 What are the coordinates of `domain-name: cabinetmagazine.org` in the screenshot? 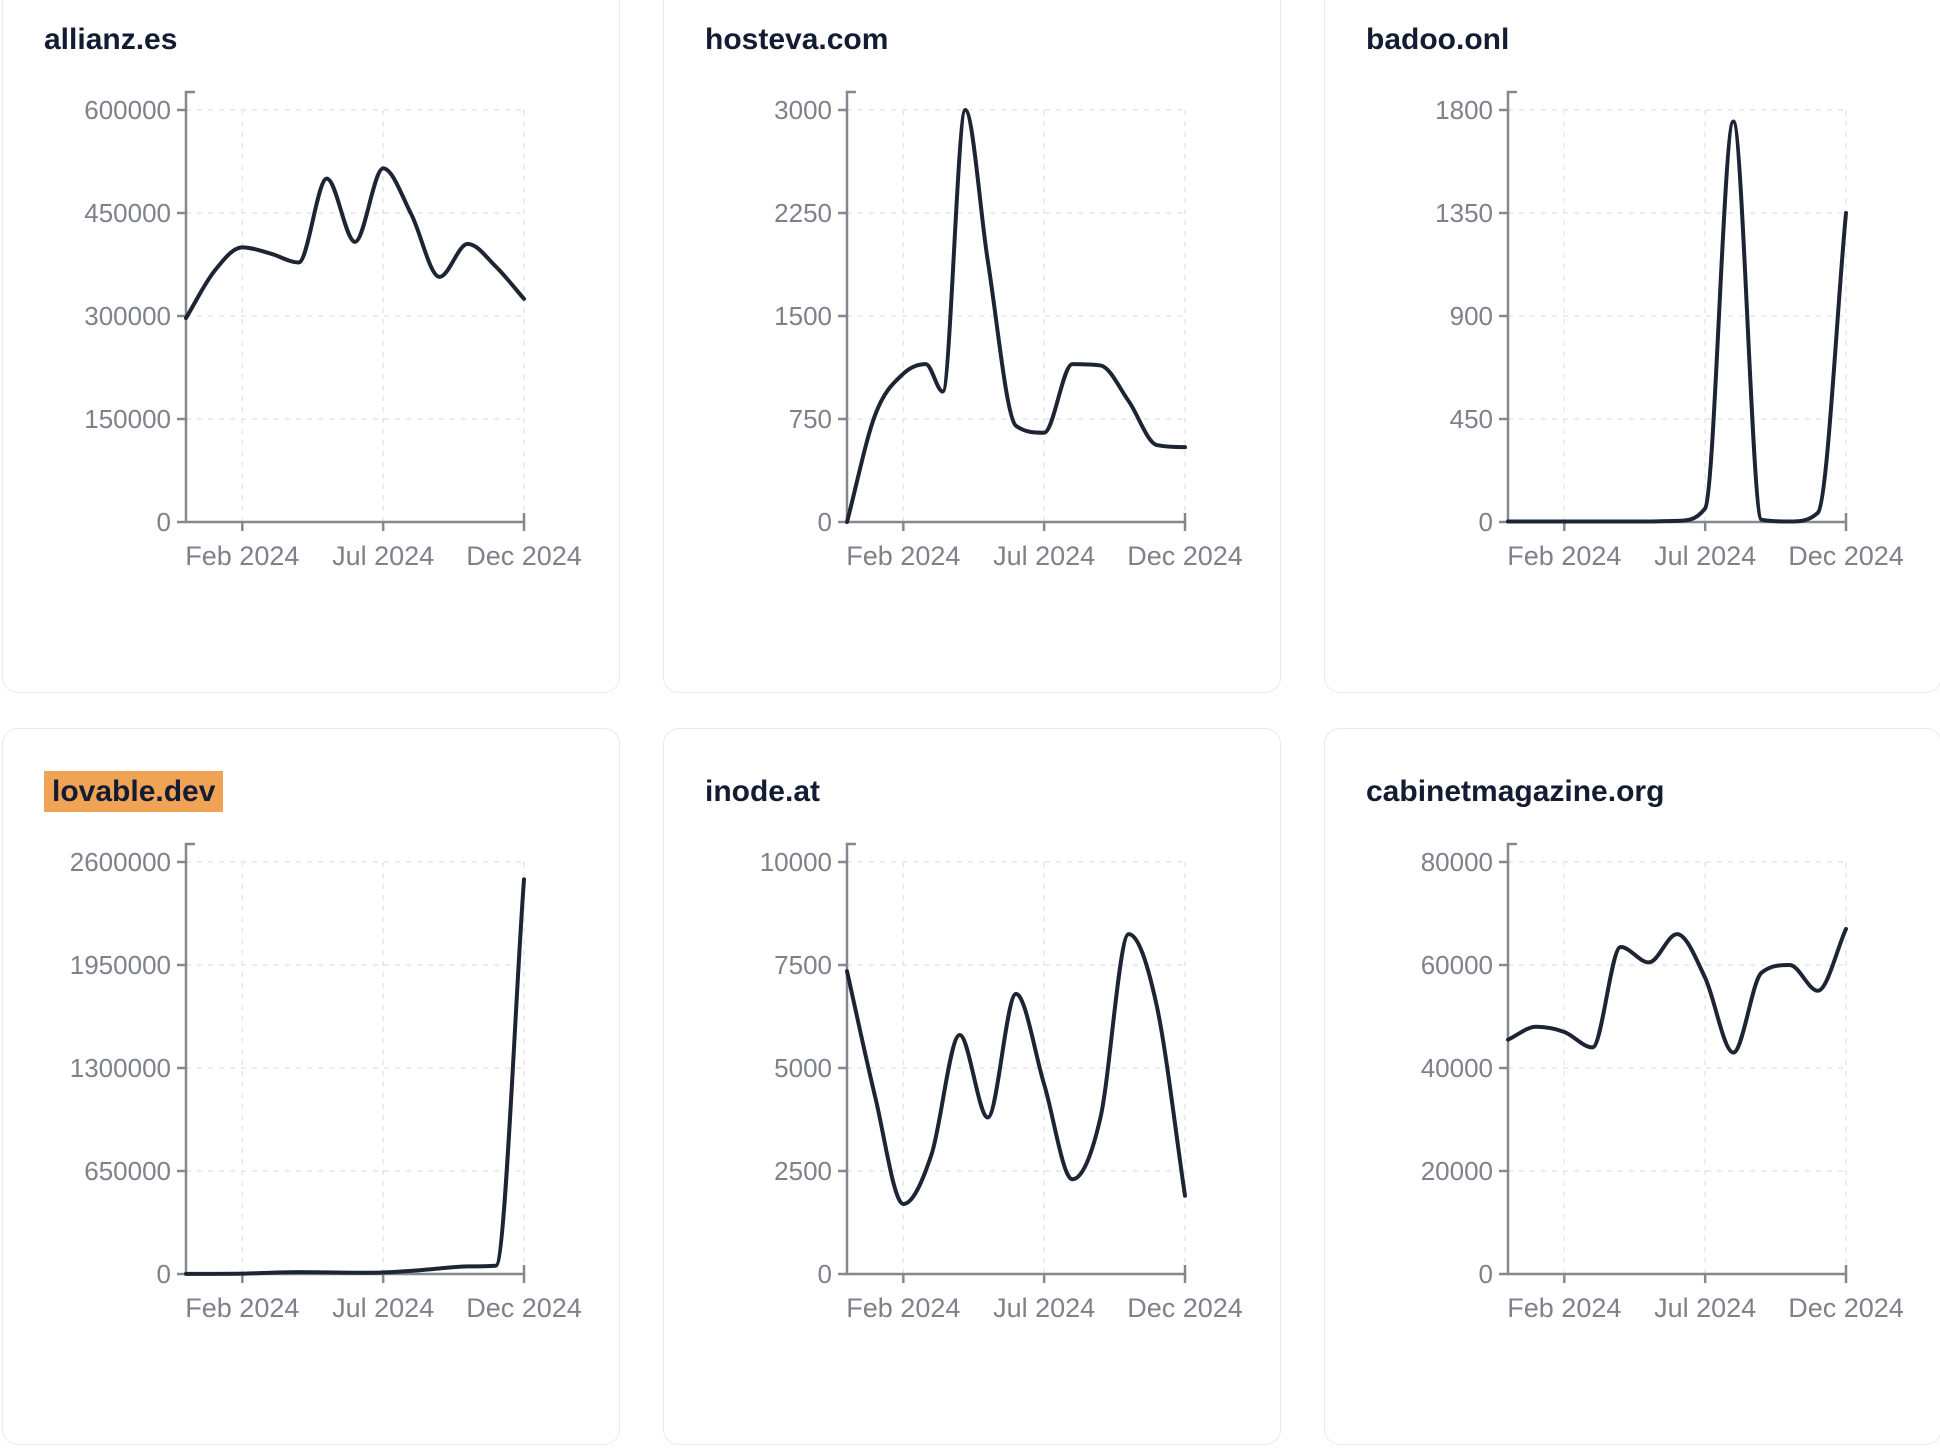 It's located at (1515, 791).